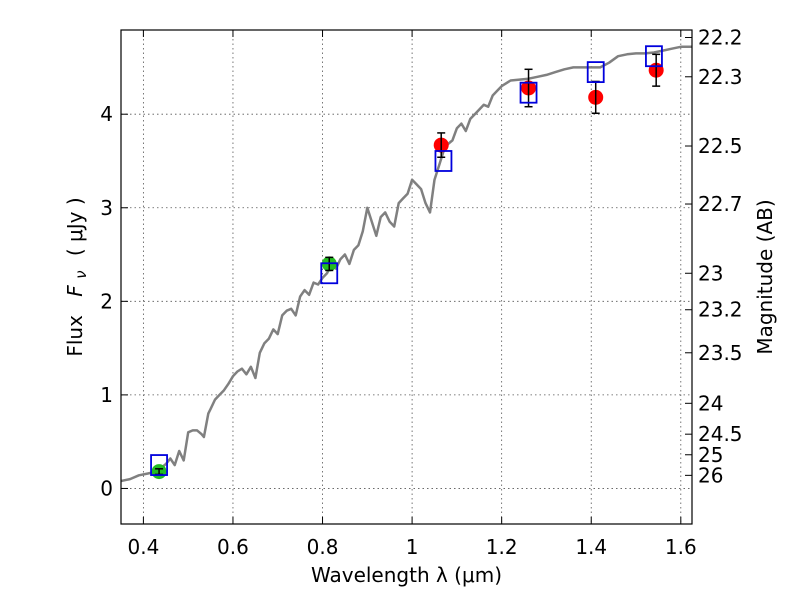  Describe the element at coordinates (75, 226) in the screenshot. I see `y-axis-label-unit: ( μJy )` at that location.